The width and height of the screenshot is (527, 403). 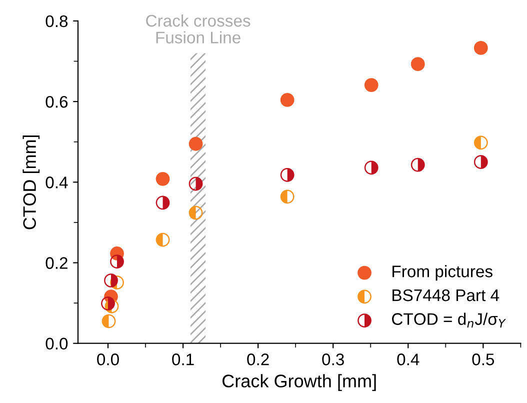 What do you see at coordinates (408, 360) in the screenshot?
I see `x-tick-label: 0.4` at bounding box center [408, 360].